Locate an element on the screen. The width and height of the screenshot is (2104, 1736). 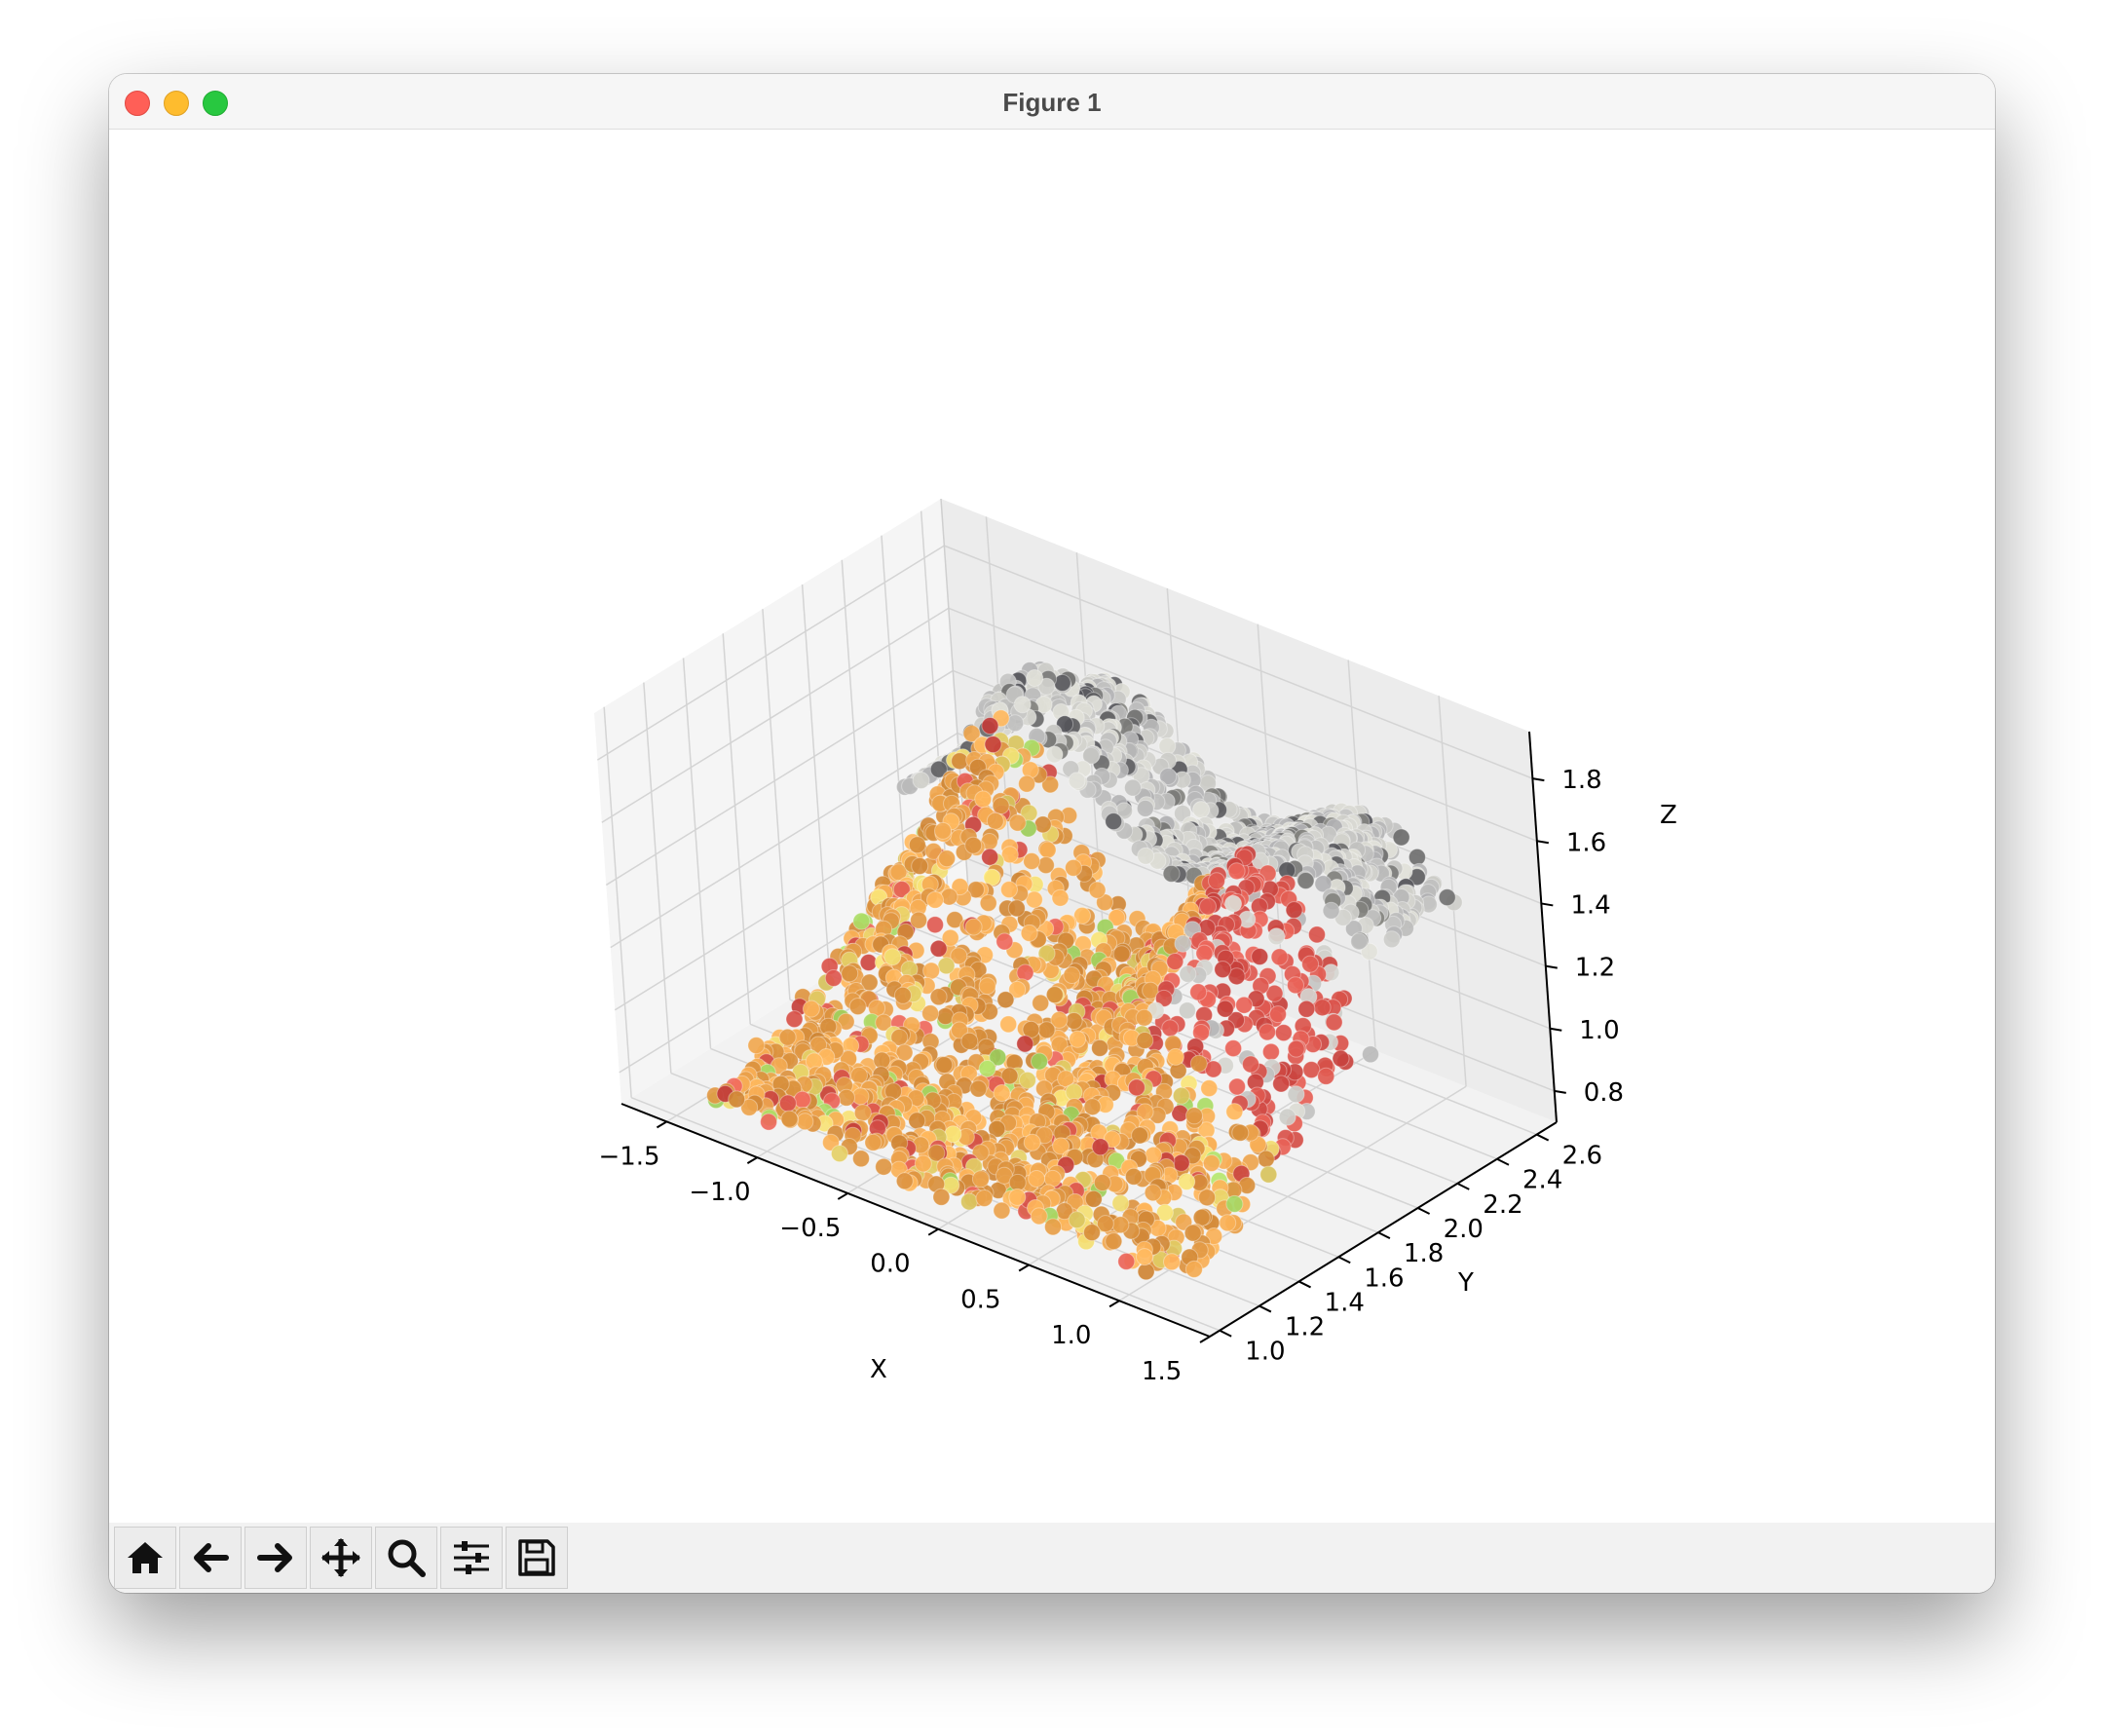
home-icon is located at coordinates (145, 1557).